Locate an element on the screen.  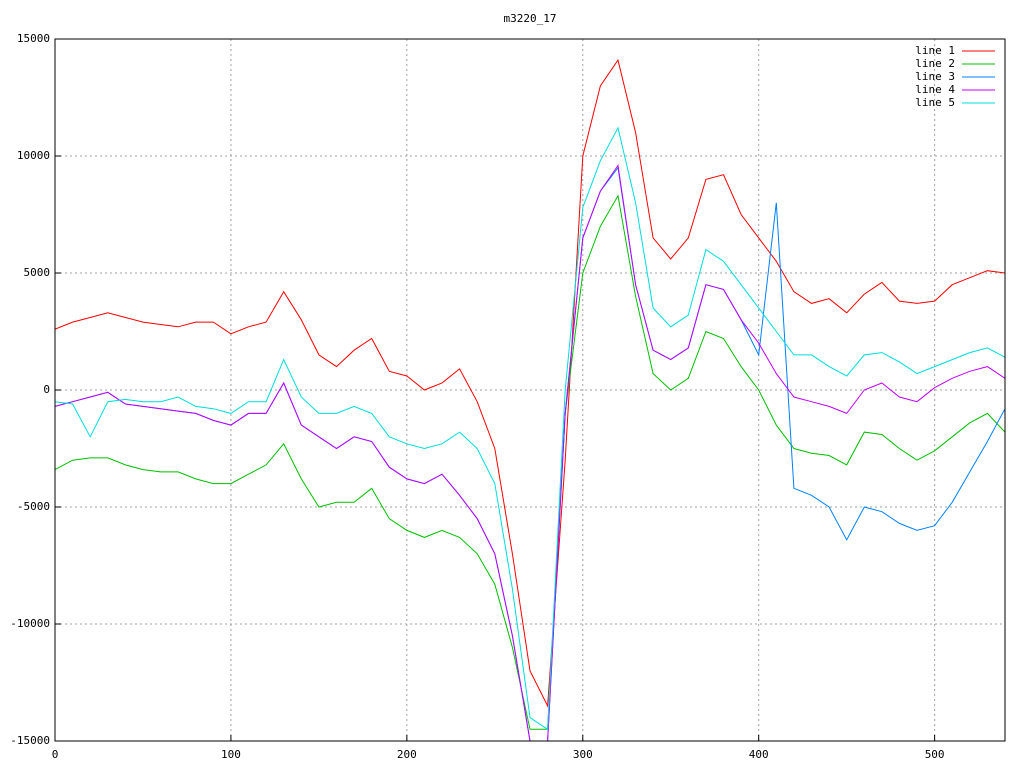
legend-label: line 1 is located at coordinates (935, 50).